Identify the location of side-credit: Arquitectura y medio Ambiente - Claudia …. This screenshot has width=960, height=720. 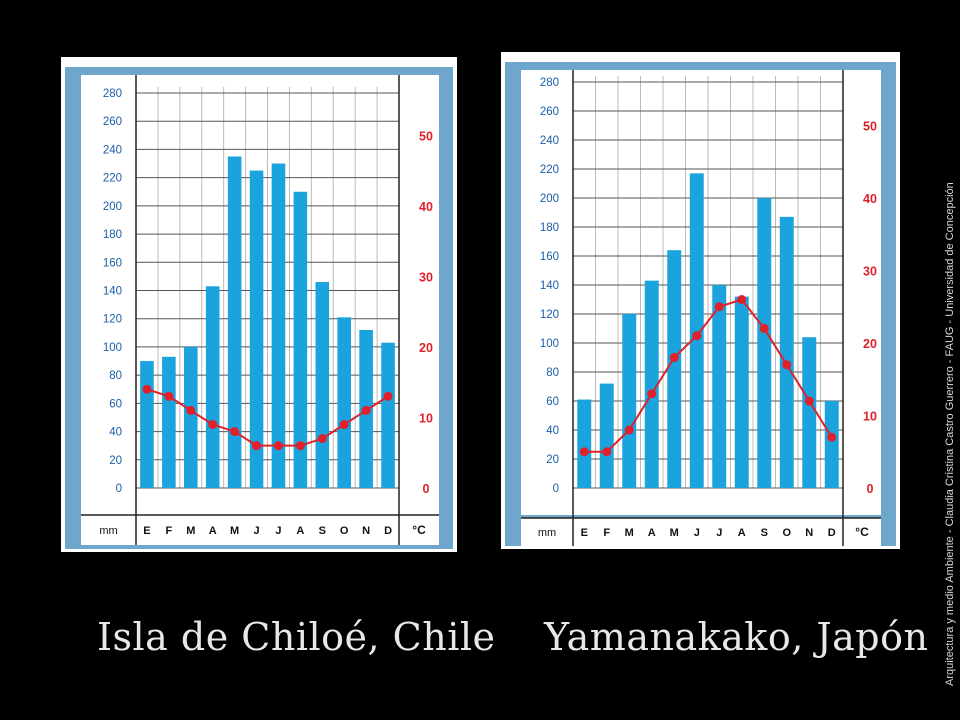
(950, 434).